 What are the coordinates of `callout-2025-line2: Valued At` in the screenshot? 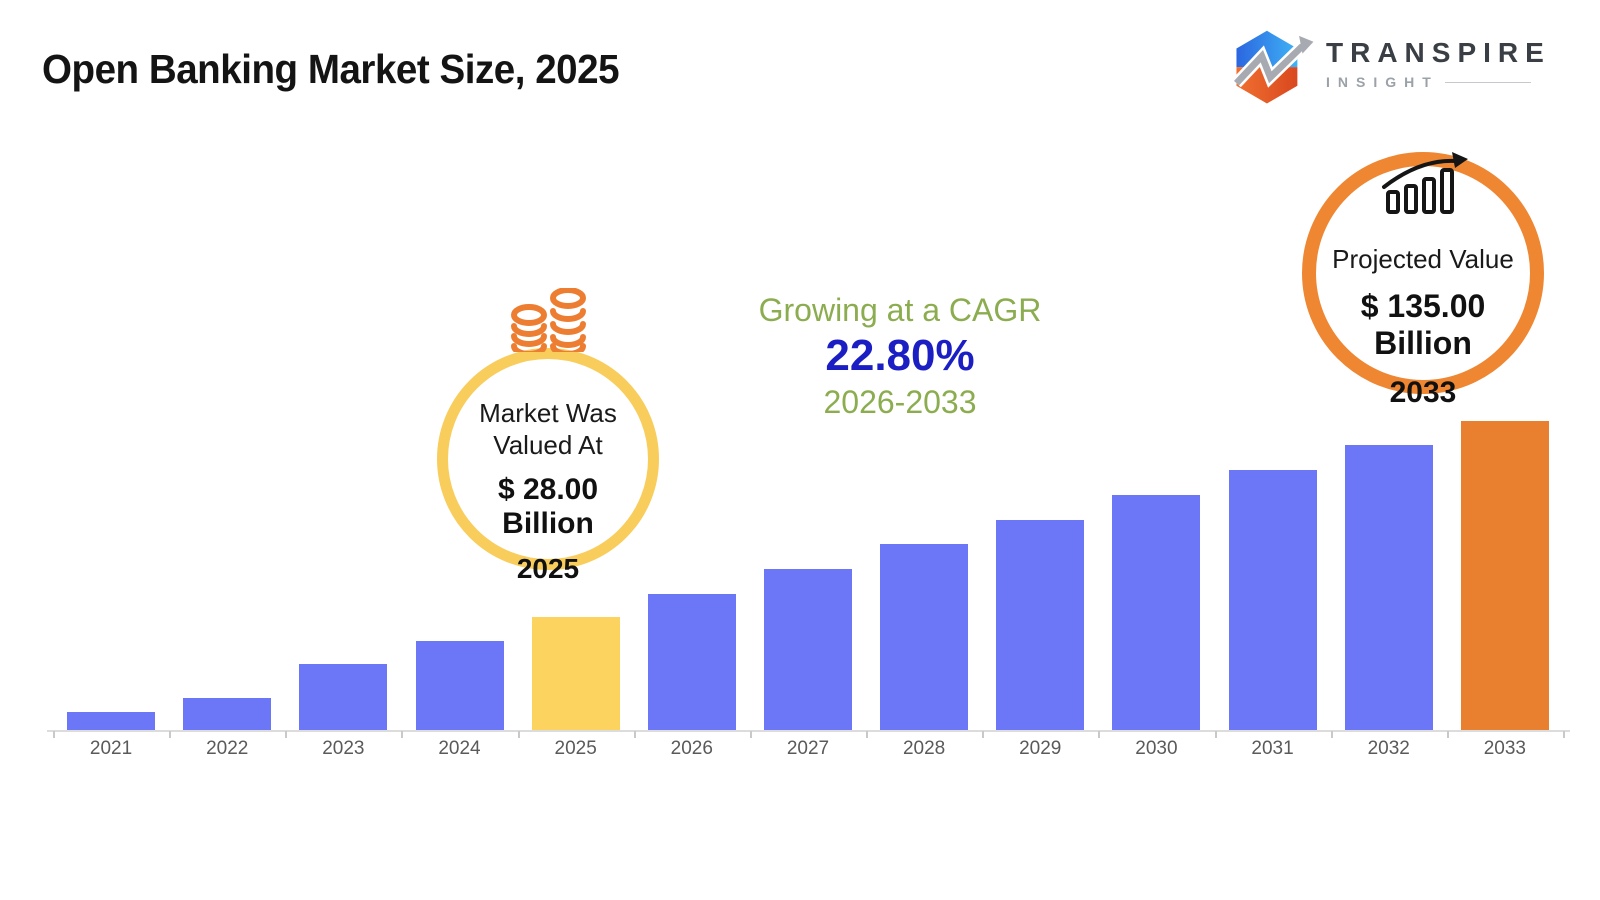 It's located at (548, 445).